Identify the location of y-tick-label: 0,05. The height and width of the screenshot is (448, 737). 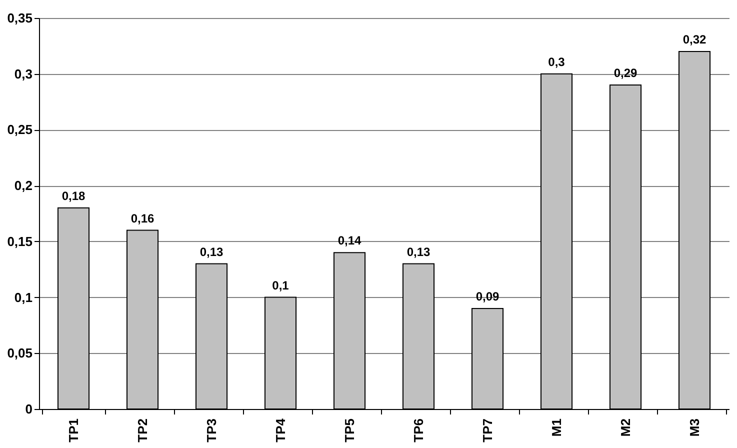
(19, 353).